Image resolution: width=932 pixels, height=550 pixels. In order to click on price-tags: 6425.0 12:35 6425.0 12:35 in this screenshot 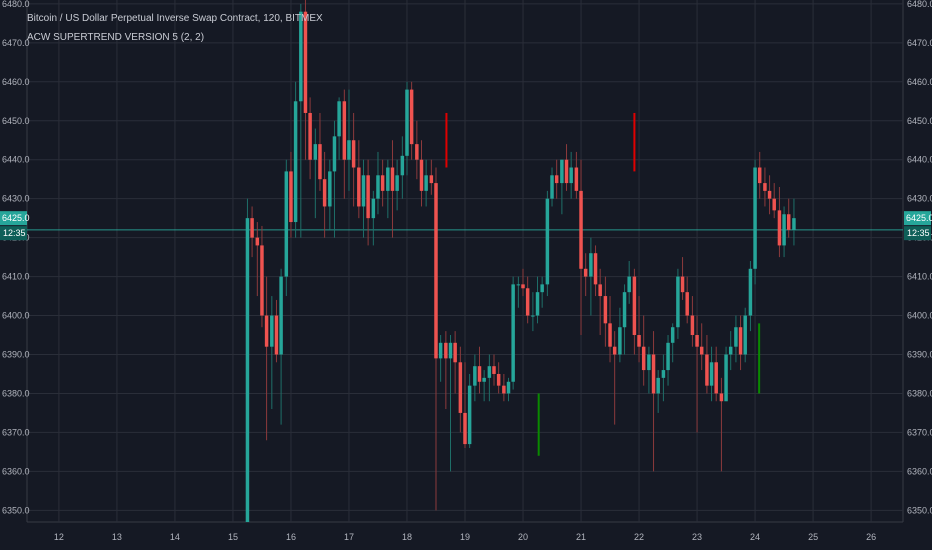, I will do `click(466, 226)`.